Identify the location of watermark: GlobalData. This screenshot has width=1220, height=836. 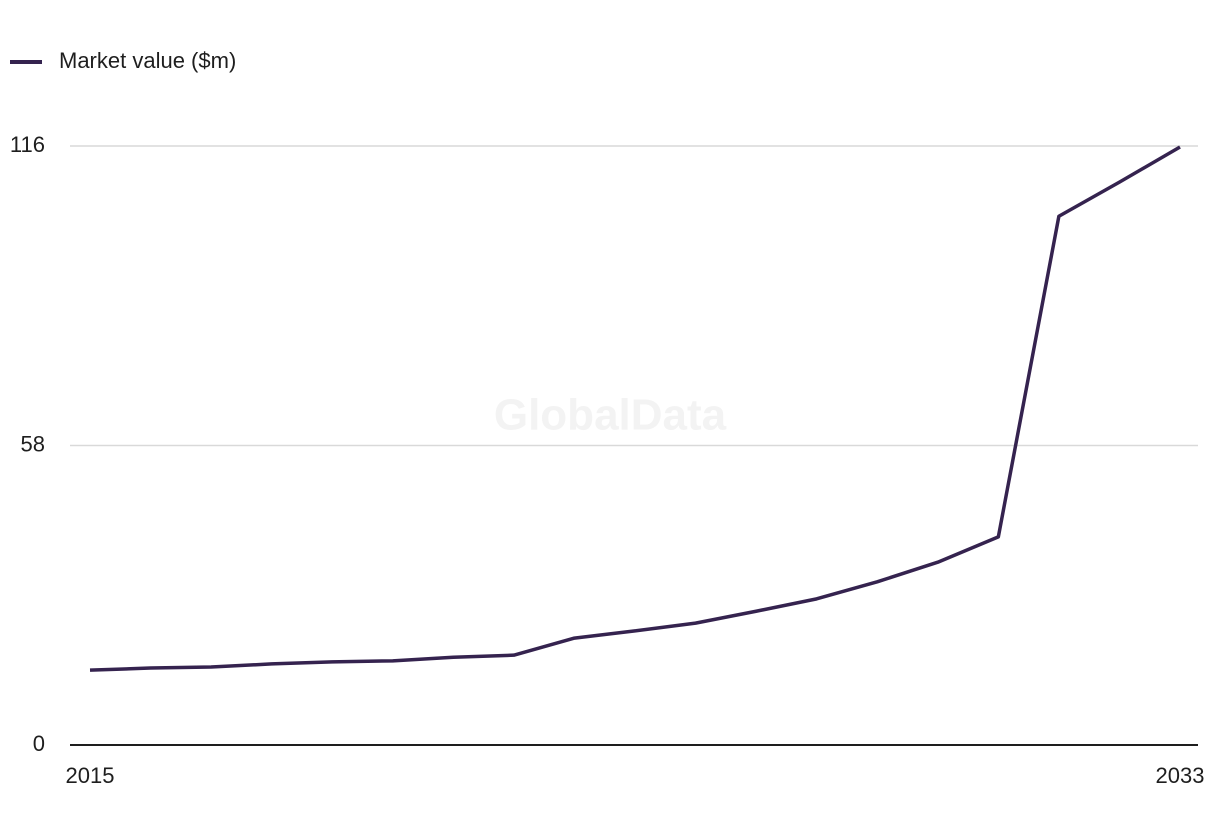
(610, 415).